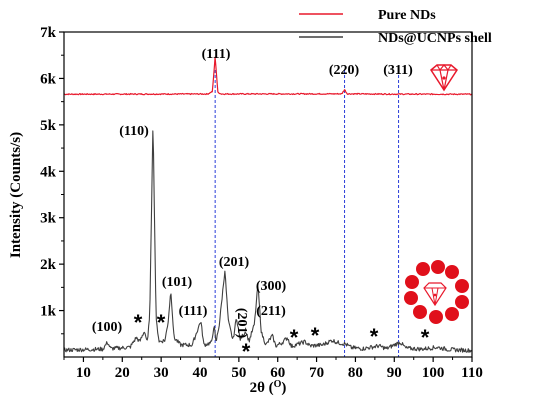 The image size is (550, 406). Describe the element at coordinates (200, 373) in the screenshot. I see `x-tick-label-3: 40` at that location.